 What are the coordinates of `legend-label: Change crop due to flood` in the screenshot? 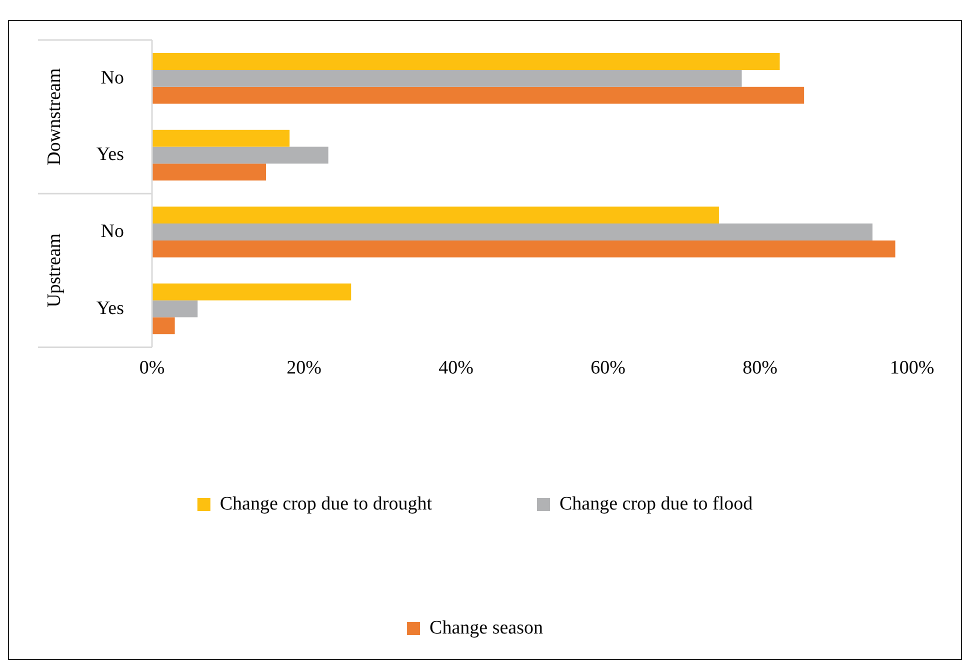 It's located at (657, 503).